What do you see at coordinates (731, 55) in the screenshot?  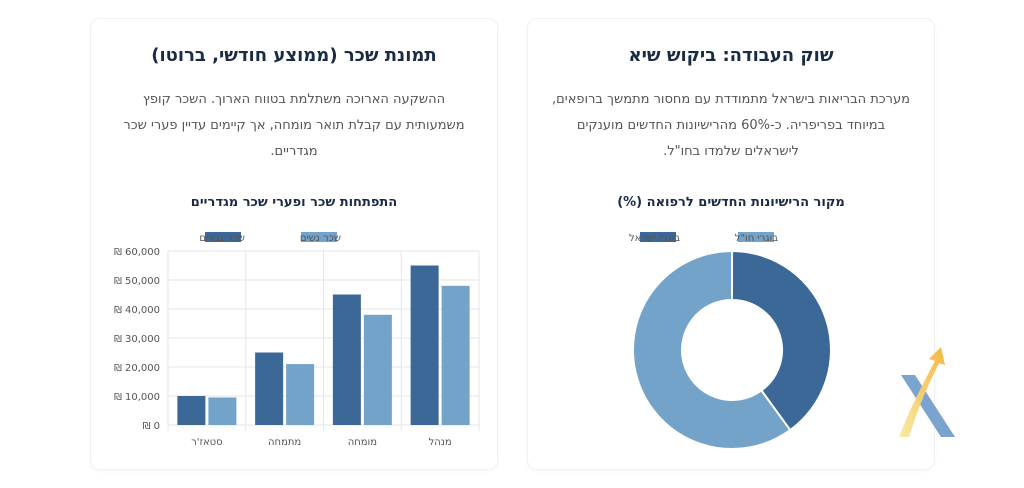 I see `market-title: שוק העבודה: ביקוש שיא` at bounding box center [731, 55].